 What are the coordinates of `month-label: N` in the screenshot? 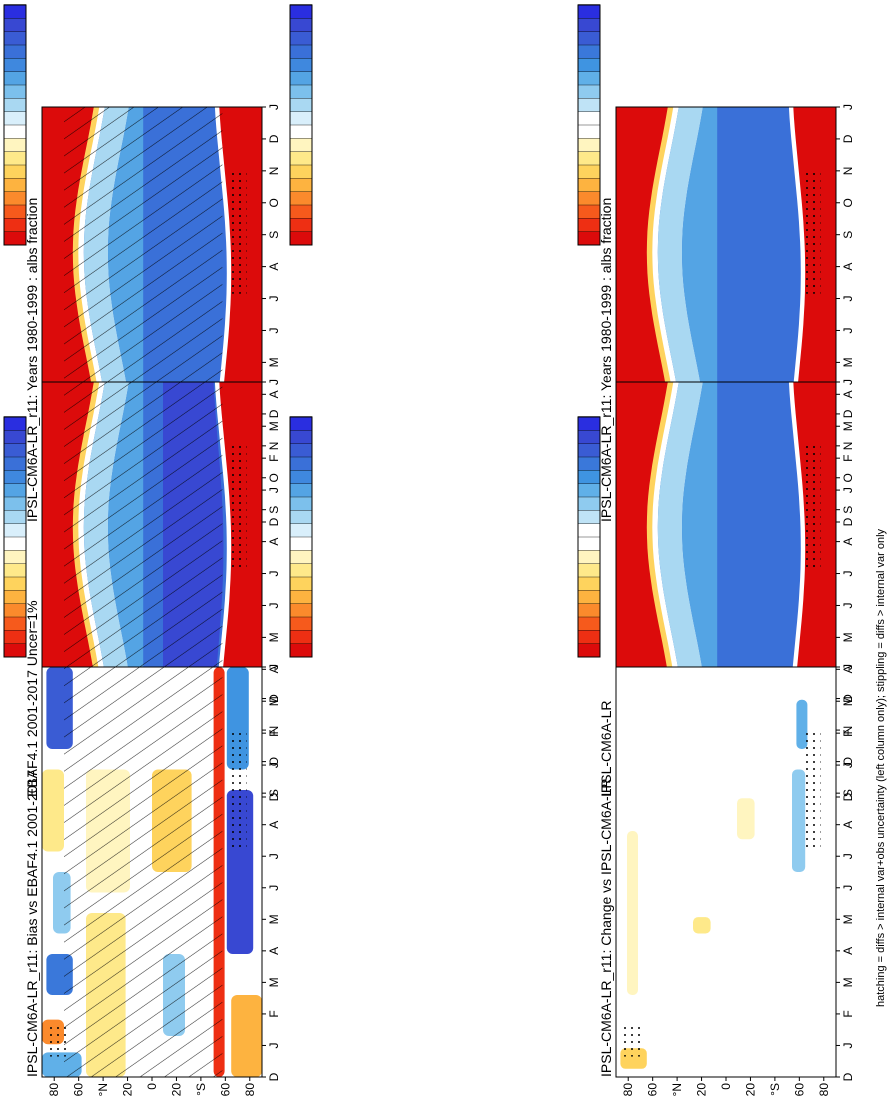 It's located at (848, 730).